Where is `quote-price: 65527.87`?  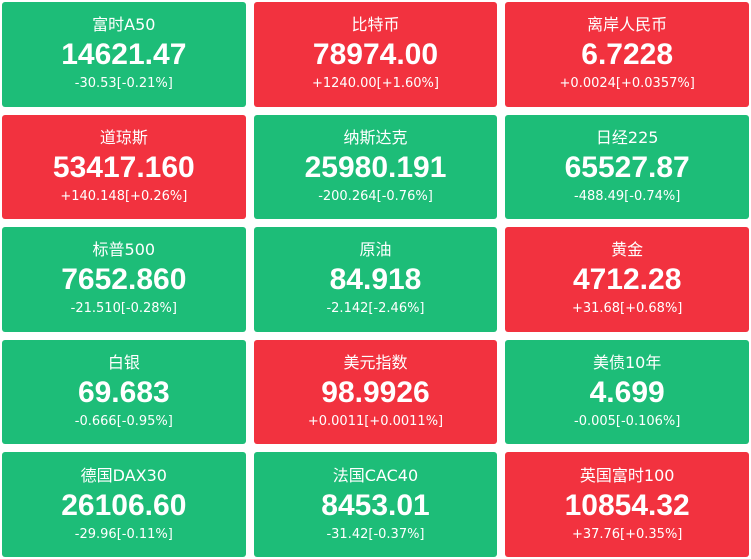
quote-price: 65527.87 is located at coordinates (627, 167).